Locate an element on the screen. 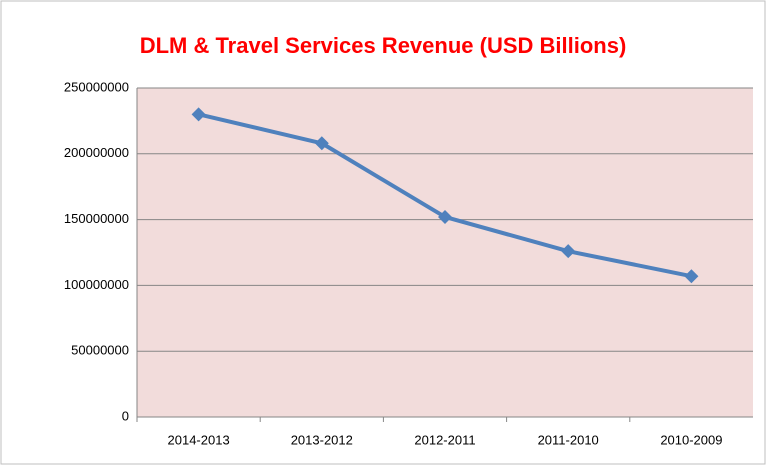 Image resolution: width=767 pixels, height=466 pixels. x-tick-label: 2011-2010 is located at coordinates (568, 439).